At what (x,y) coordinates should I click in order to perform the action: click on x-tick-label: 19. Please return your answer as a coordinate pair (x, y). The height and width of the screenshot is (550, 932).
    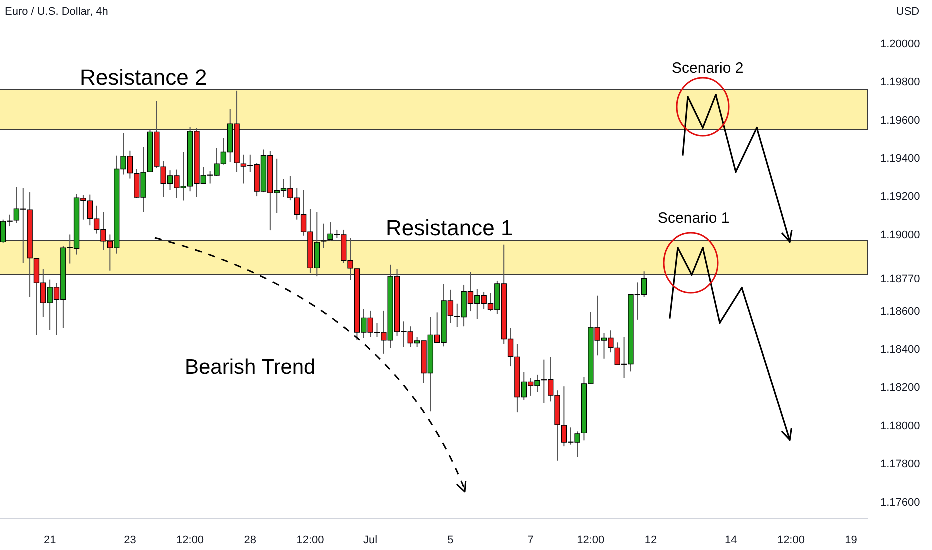
    Looking at the image, I should click on (851, 540).